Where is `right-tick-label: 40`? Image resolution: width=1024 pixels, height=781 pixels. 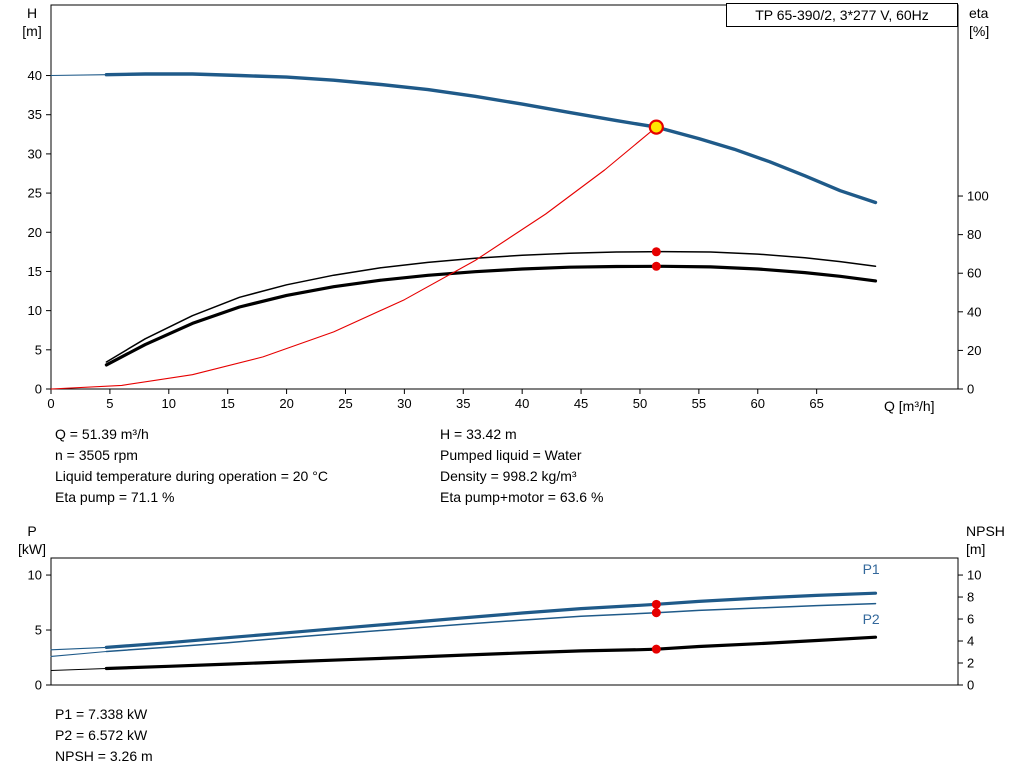
right-tick-label: 40 is located at coordinates (974, 311).